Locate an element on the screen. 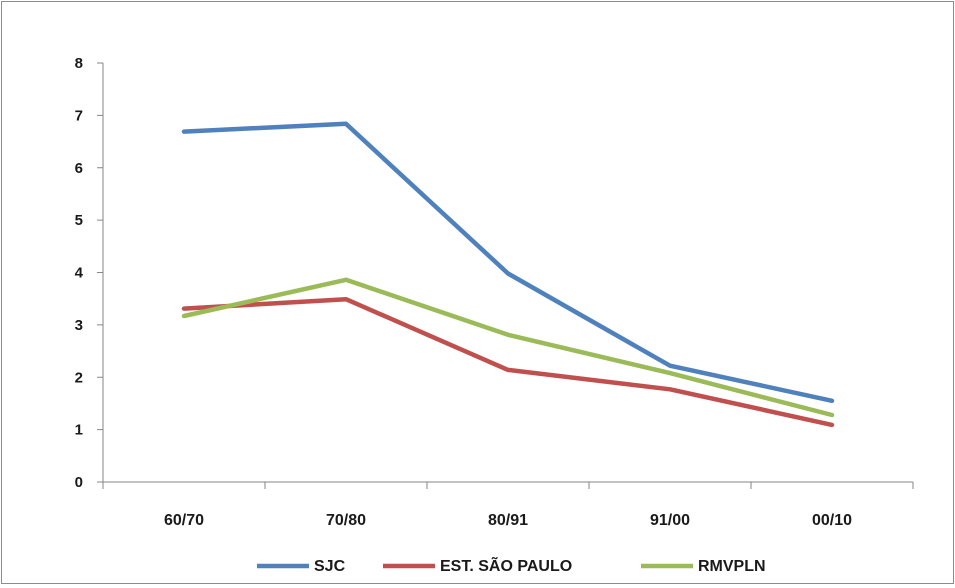 The height and width of the screenshot is (588, 955). x-tick-label: 60/70 is located at coordinates (184, 520).